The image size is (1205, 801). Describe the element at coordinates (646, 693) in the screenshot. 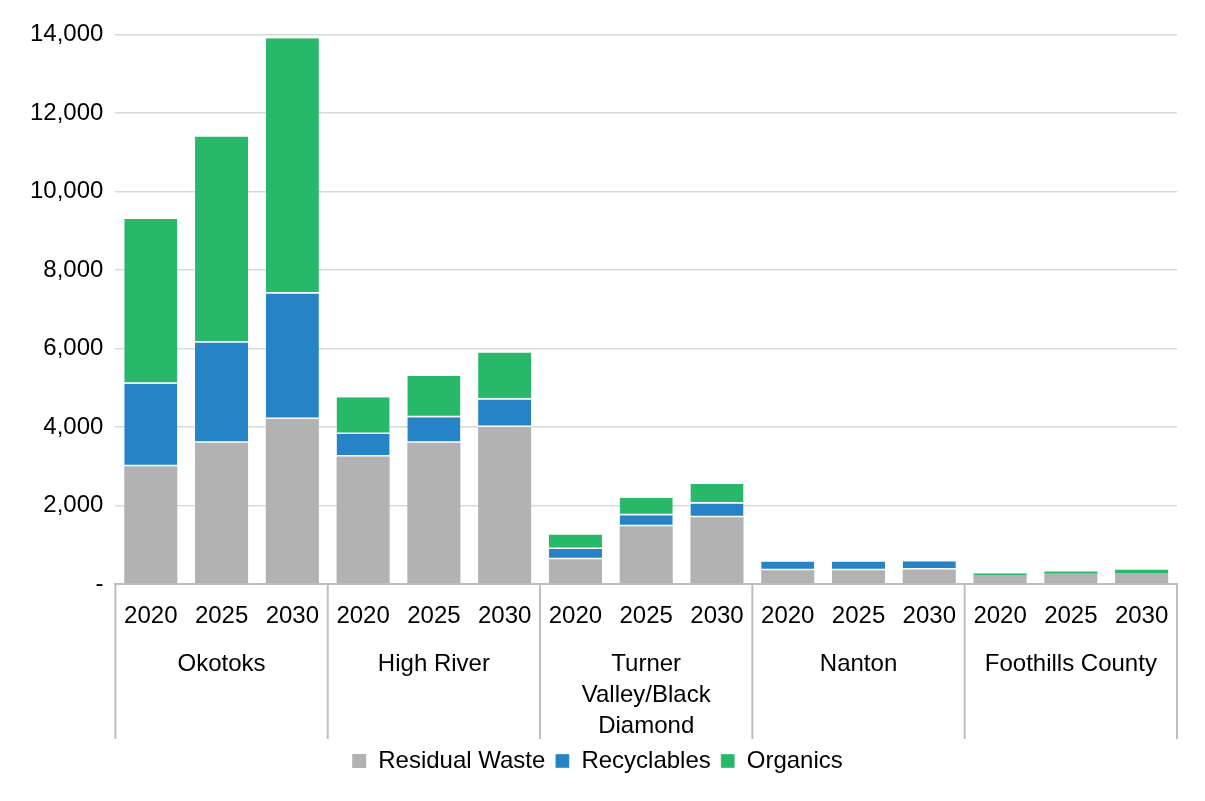

I see `text: Turner Valley/Black Diamond` at that location.